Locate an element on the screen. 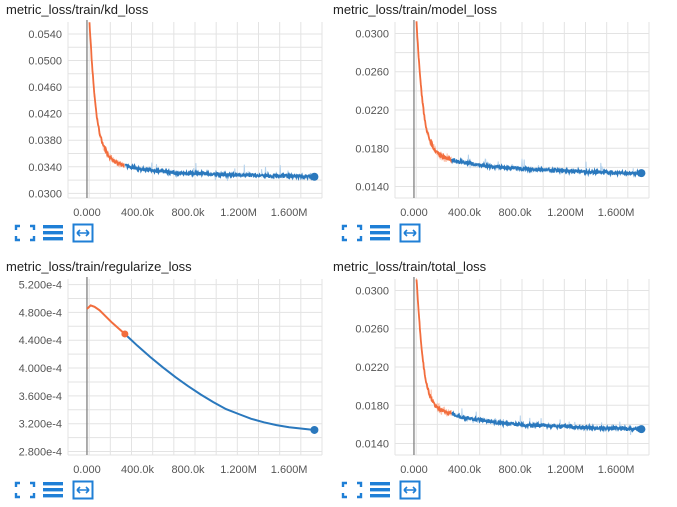 This screenshot has width=677, height=507. y-tick-label: 0.0500 is located at coordinates (45, 62).